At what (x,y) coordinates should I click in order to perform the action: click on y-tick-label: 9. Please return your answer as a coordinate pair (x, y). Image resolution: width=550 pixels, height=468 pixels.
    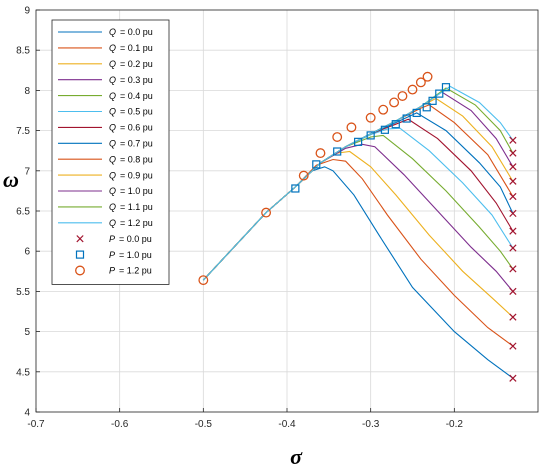
    Looking at the image, I should click on (27, 11).